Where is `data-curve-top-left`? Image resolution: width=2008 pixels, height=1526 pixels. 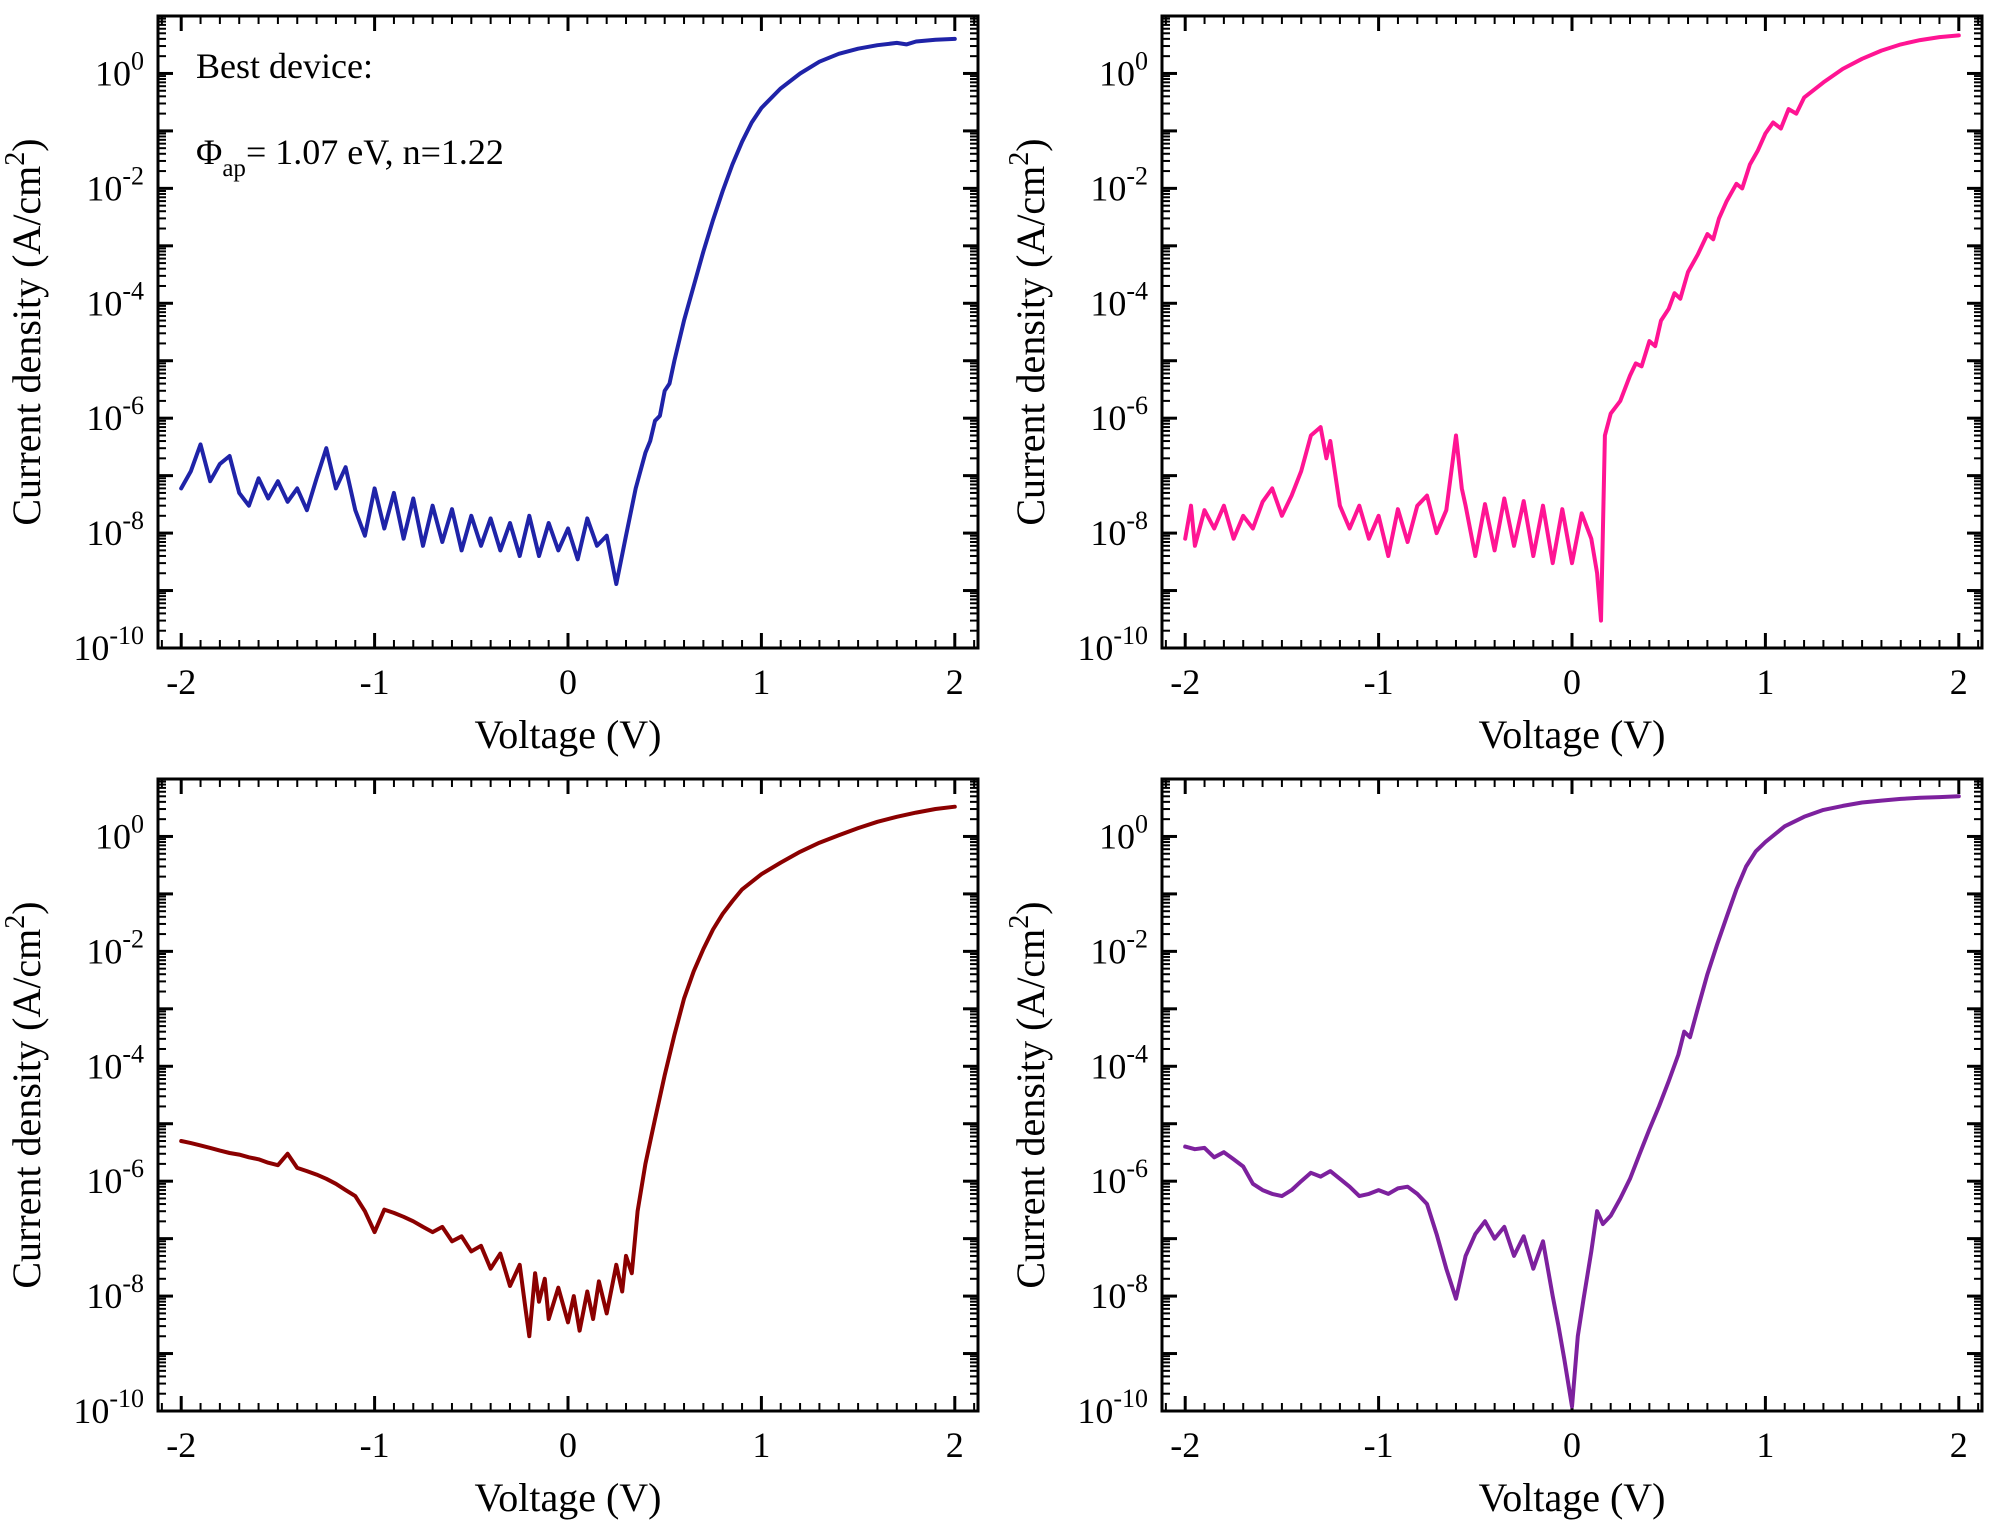
data-curve-top-left is located at coordinates (568, 311).